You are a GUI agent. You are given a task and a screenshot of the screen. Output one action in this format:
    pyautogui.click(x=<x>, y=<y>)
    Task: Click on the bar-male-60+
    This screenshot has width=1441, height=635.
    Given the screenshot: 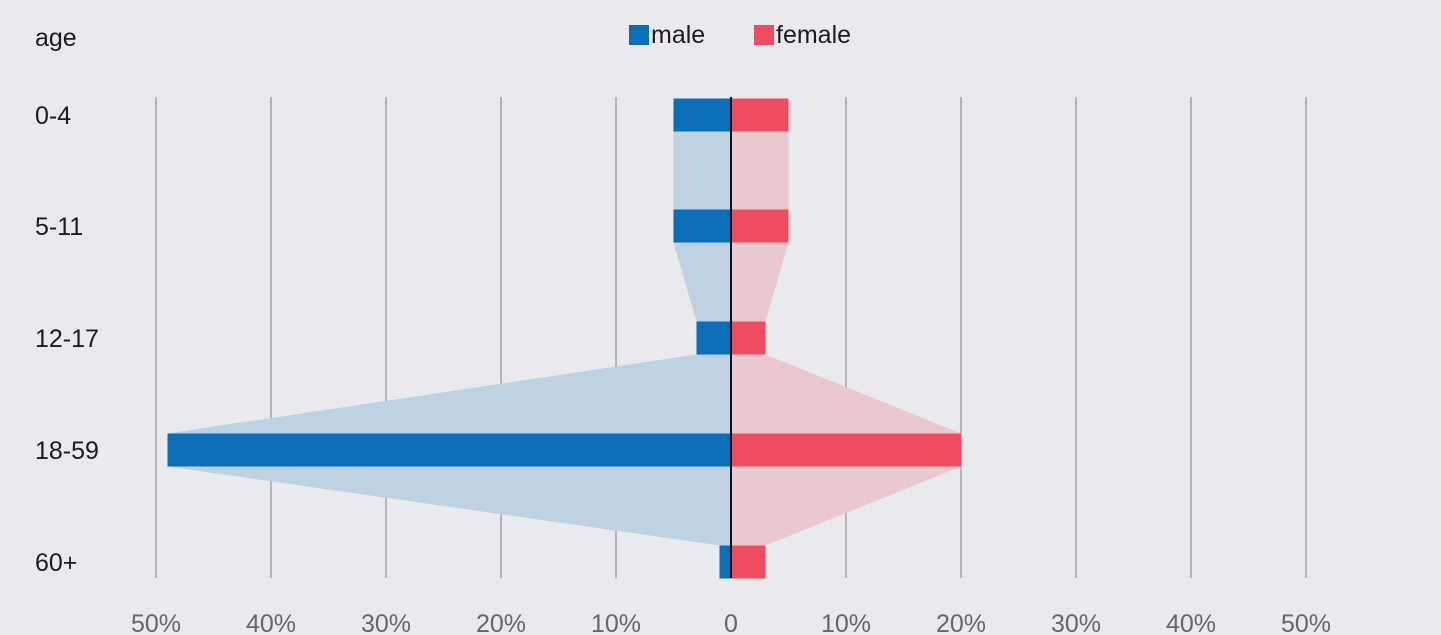 What is the action you would take?
    pyautogui.click(x=725, y=562)
    